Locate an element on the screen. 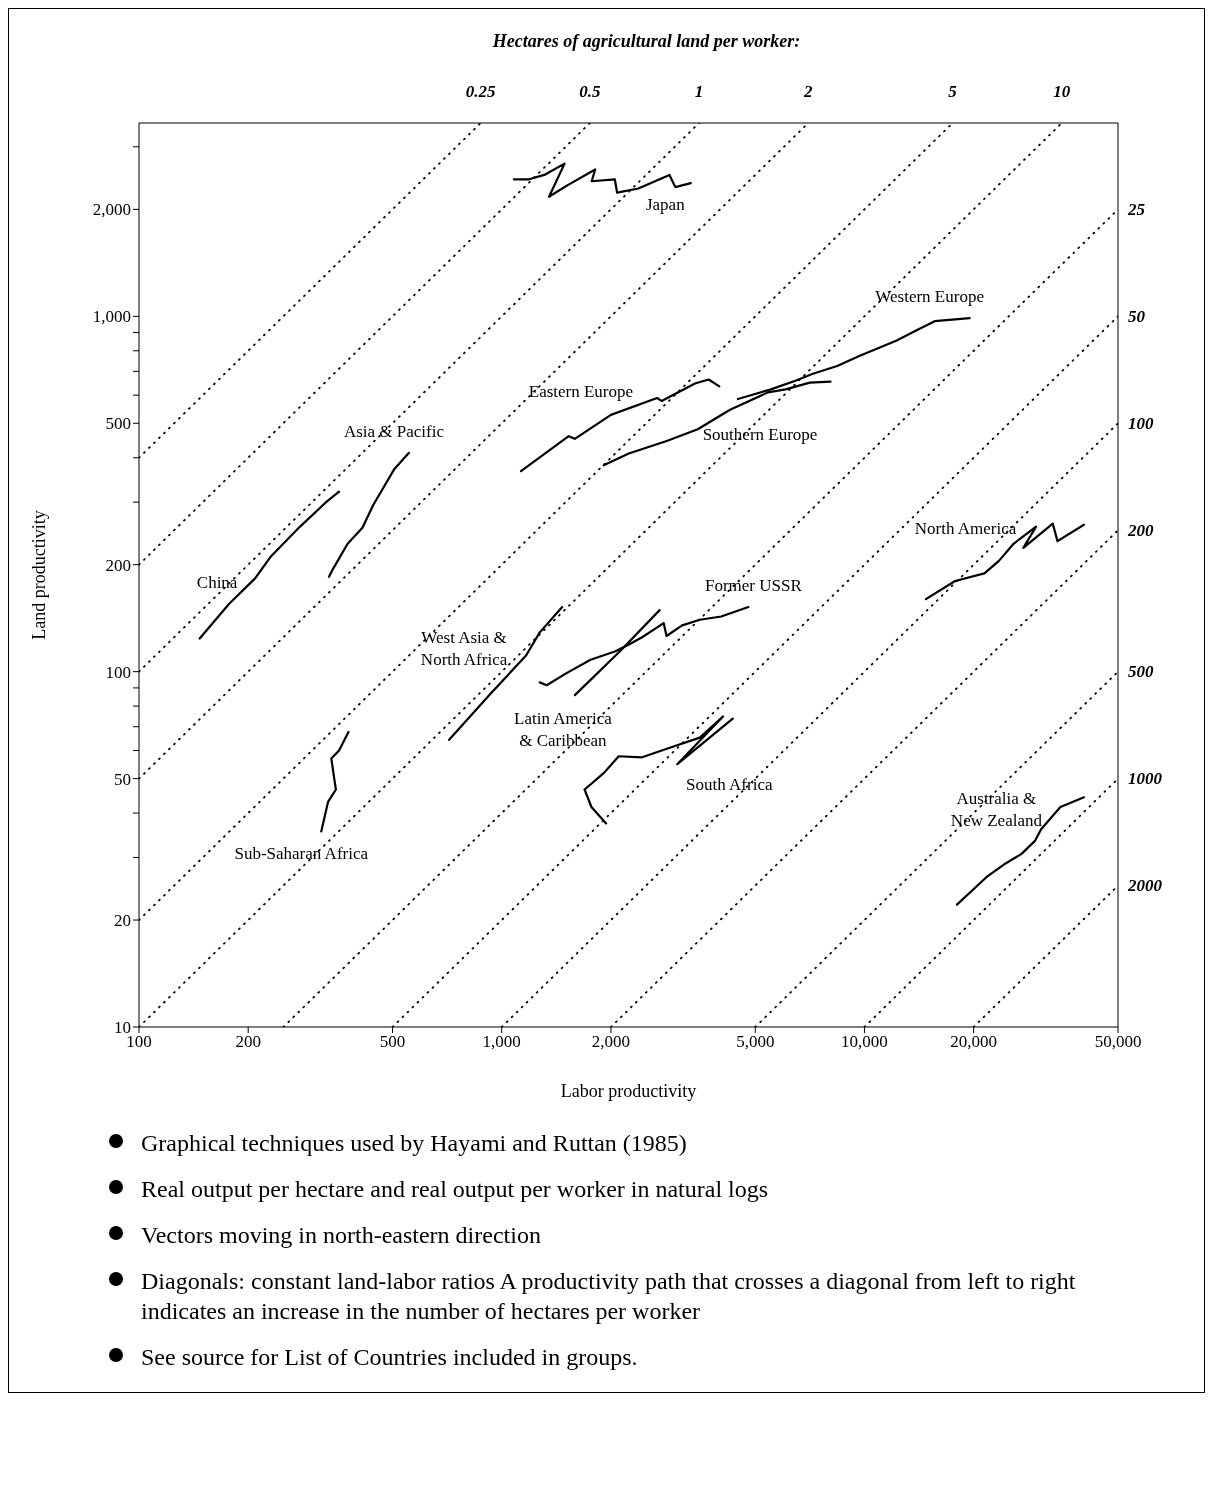 The height and width of the screenshot is (1486, 1217). series-label: 2000 is located at coordinates (1145, 886).